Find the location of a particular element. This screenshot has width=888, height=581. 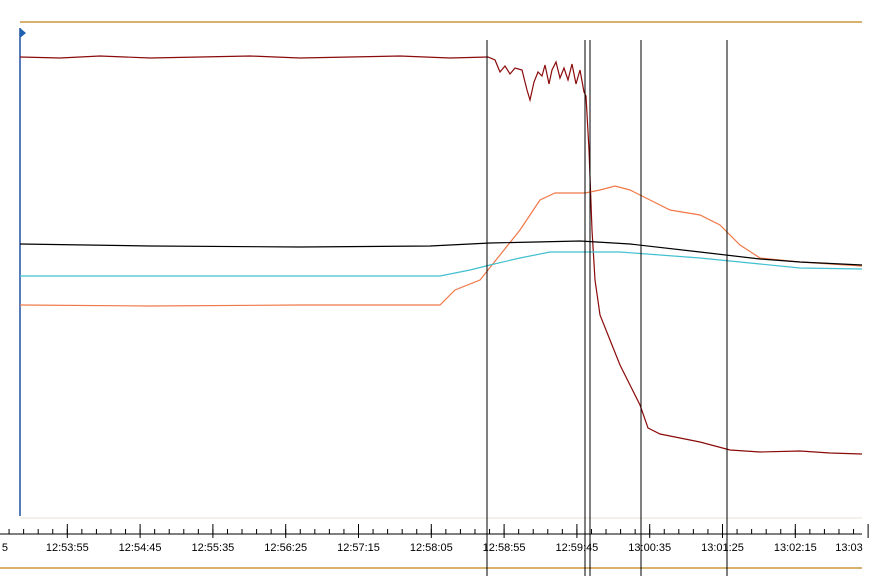

time-tick-label: 12:58:05 is located at coordinates (431, 548).